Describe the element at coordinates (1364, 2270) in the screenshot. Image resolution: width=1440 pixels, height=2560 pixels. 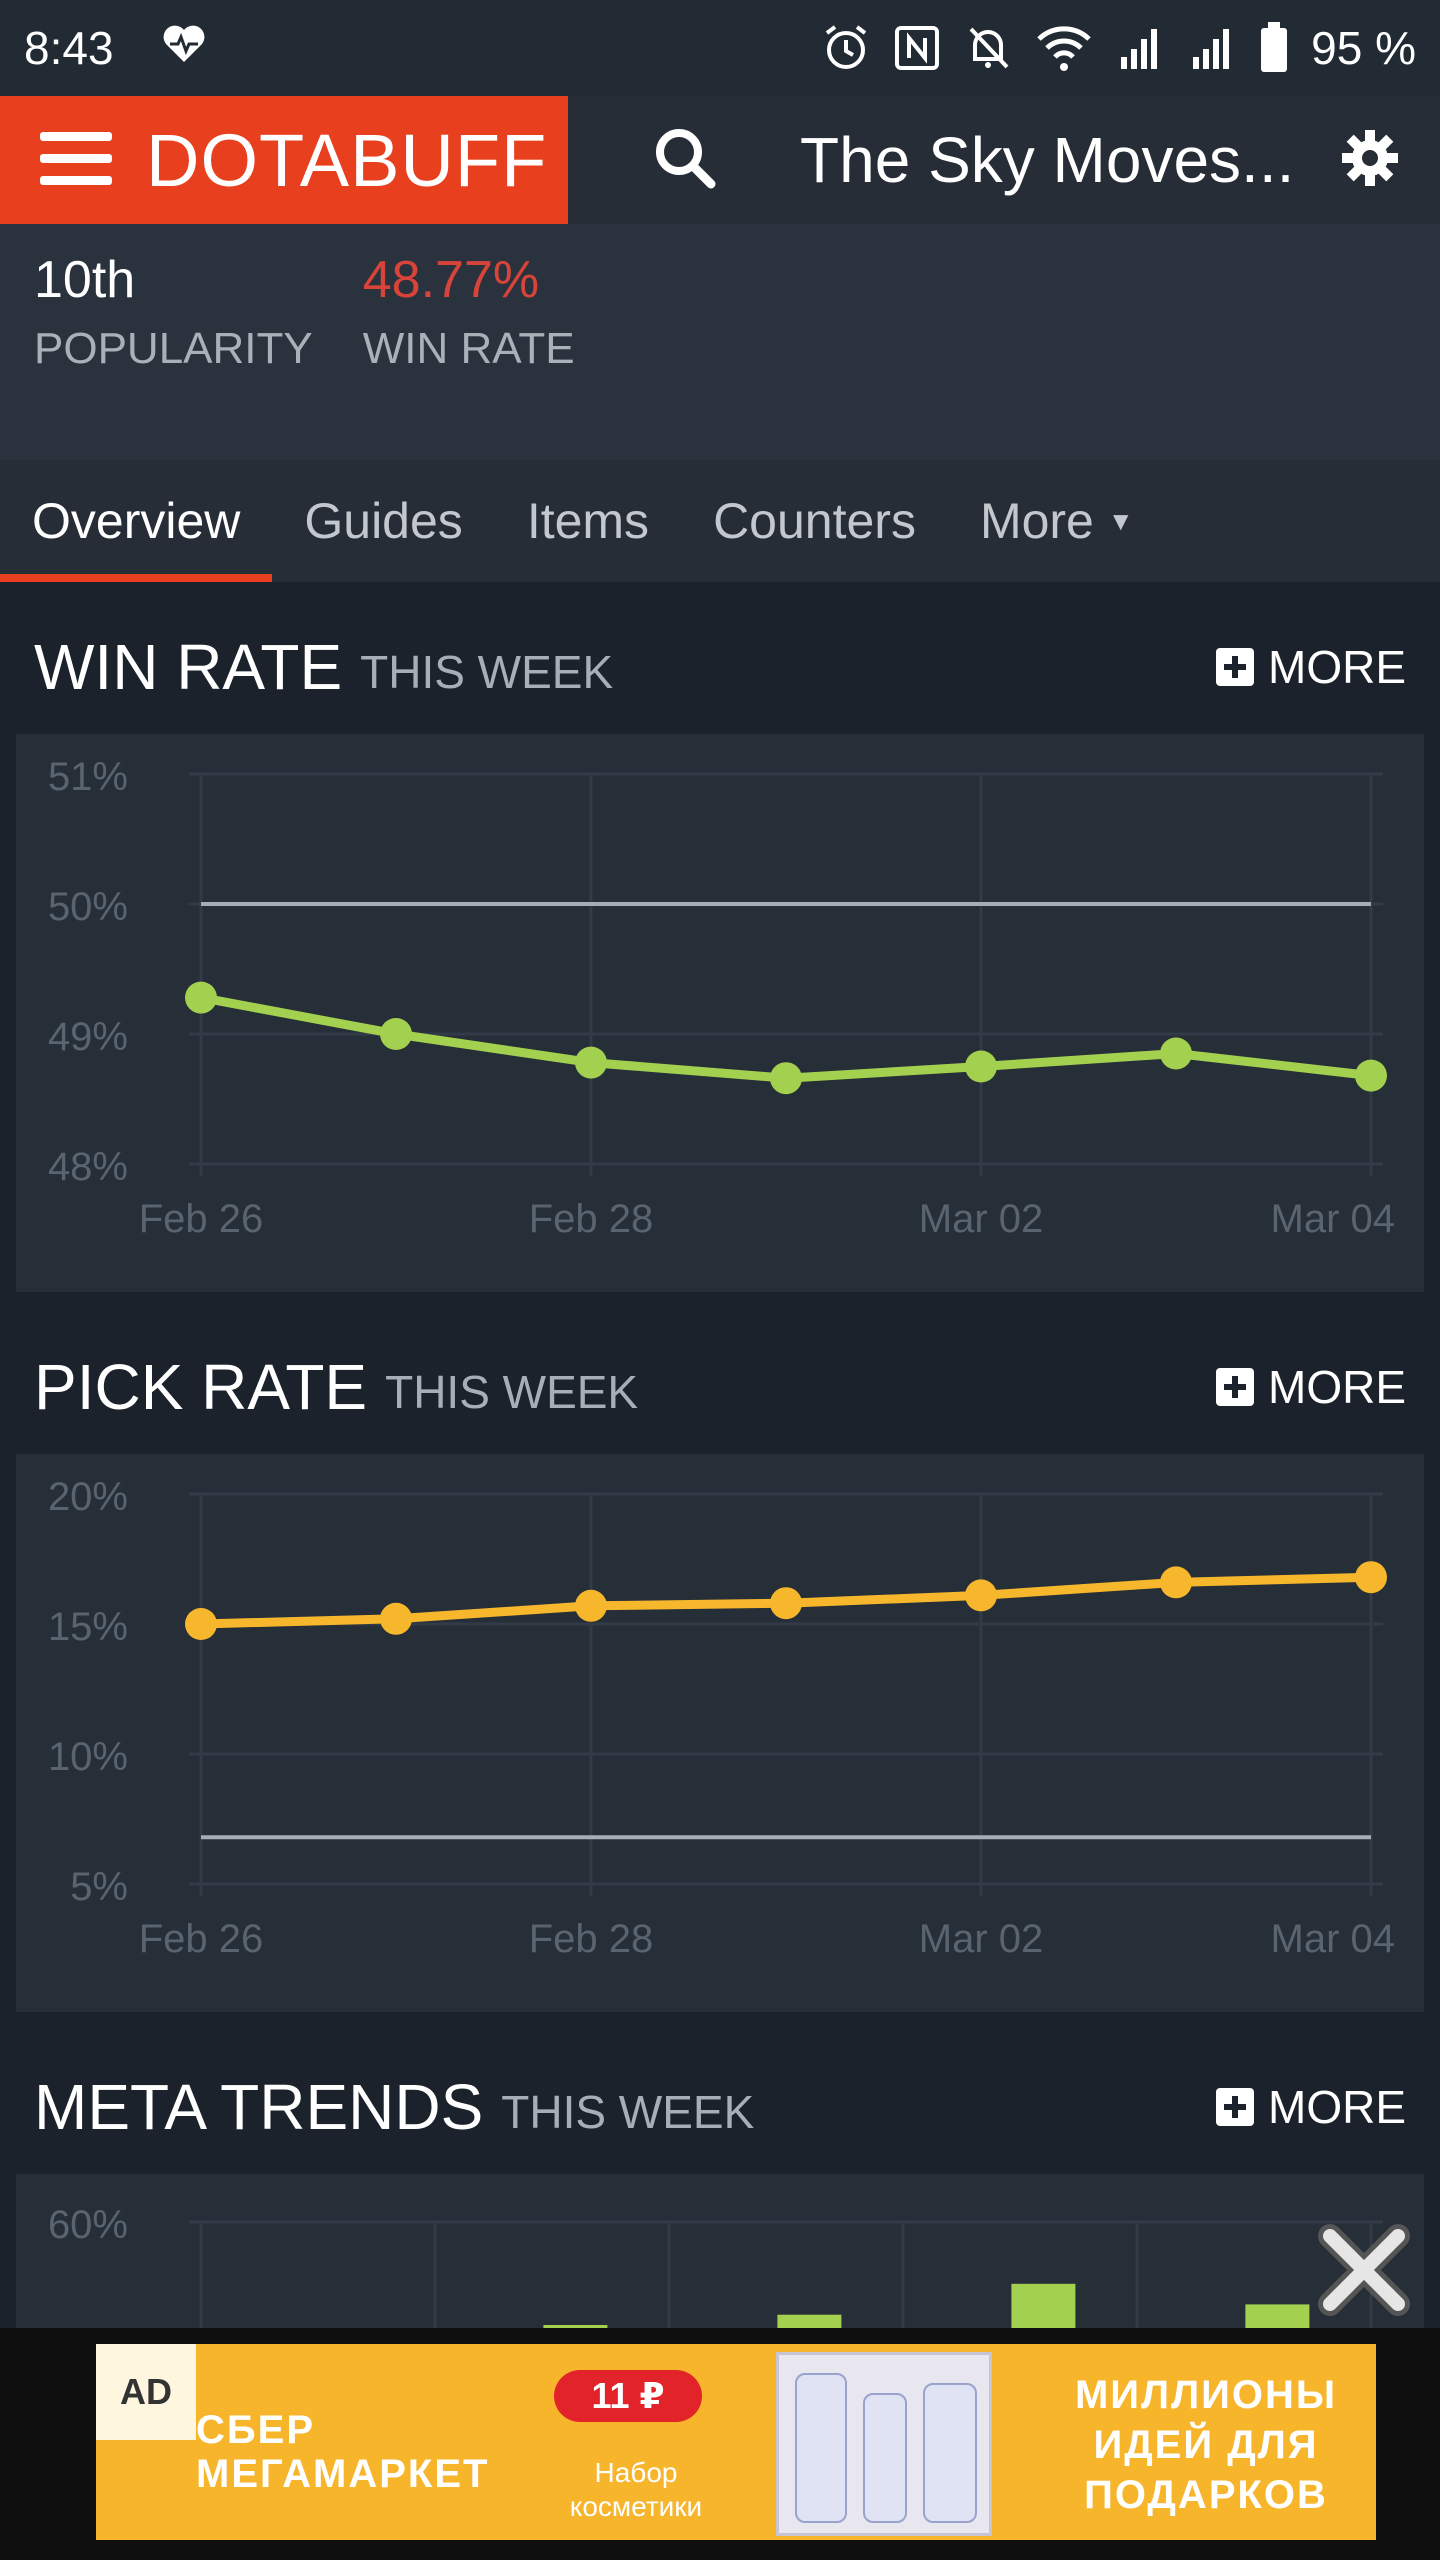
I see `ad-close-button` at that location.